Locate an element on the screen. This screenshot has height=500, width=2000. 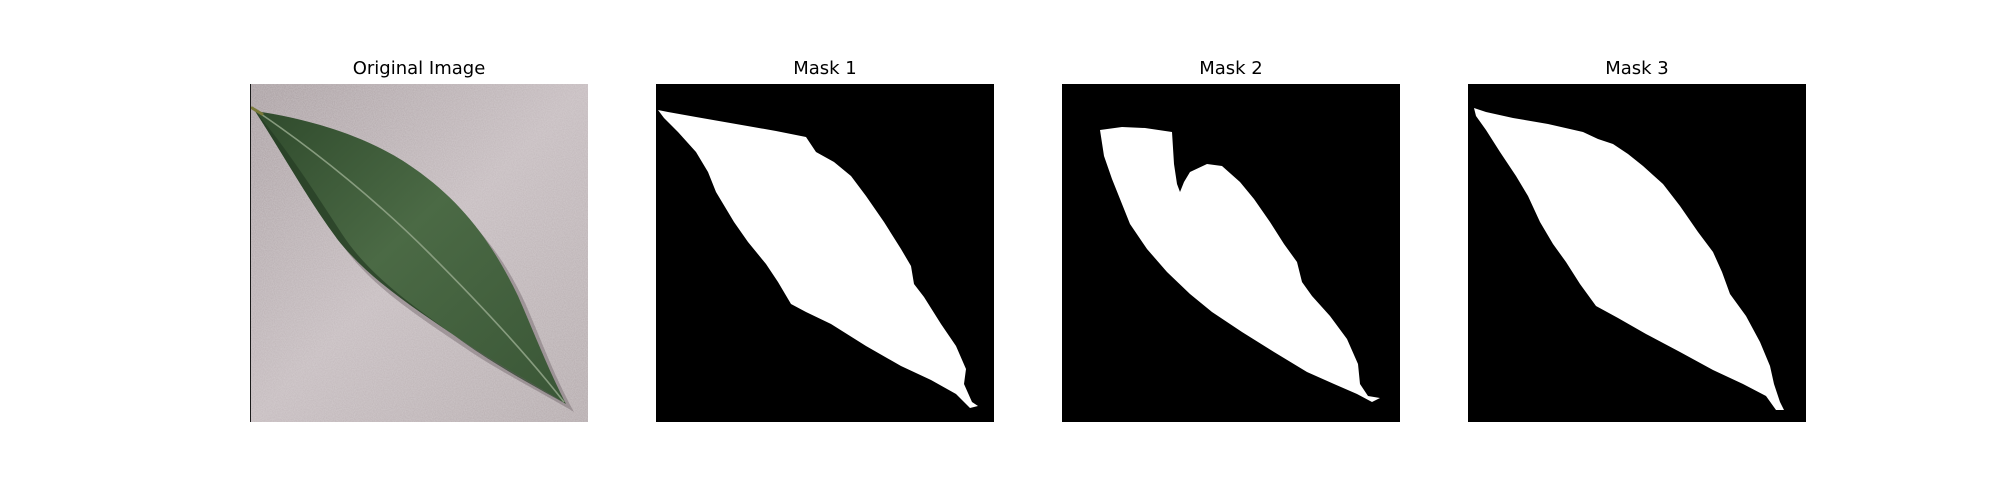
mask-2-image is located at coordinates (1231, 253).